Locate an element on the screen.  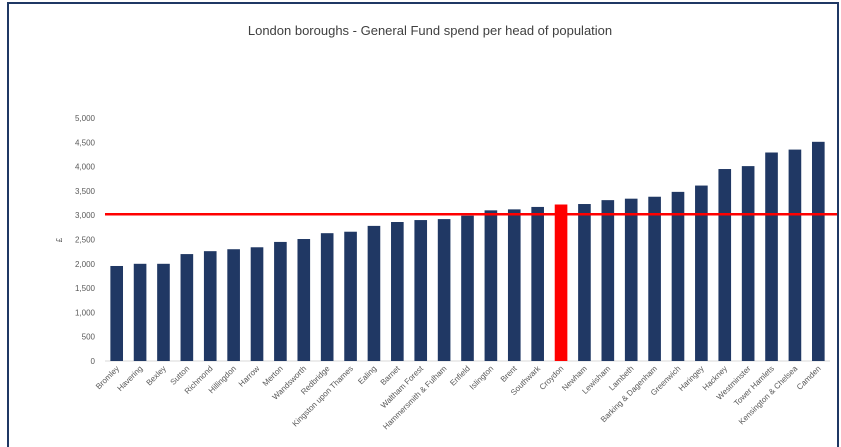
y-tick-label: 0 is located at coordinates (93, 361).